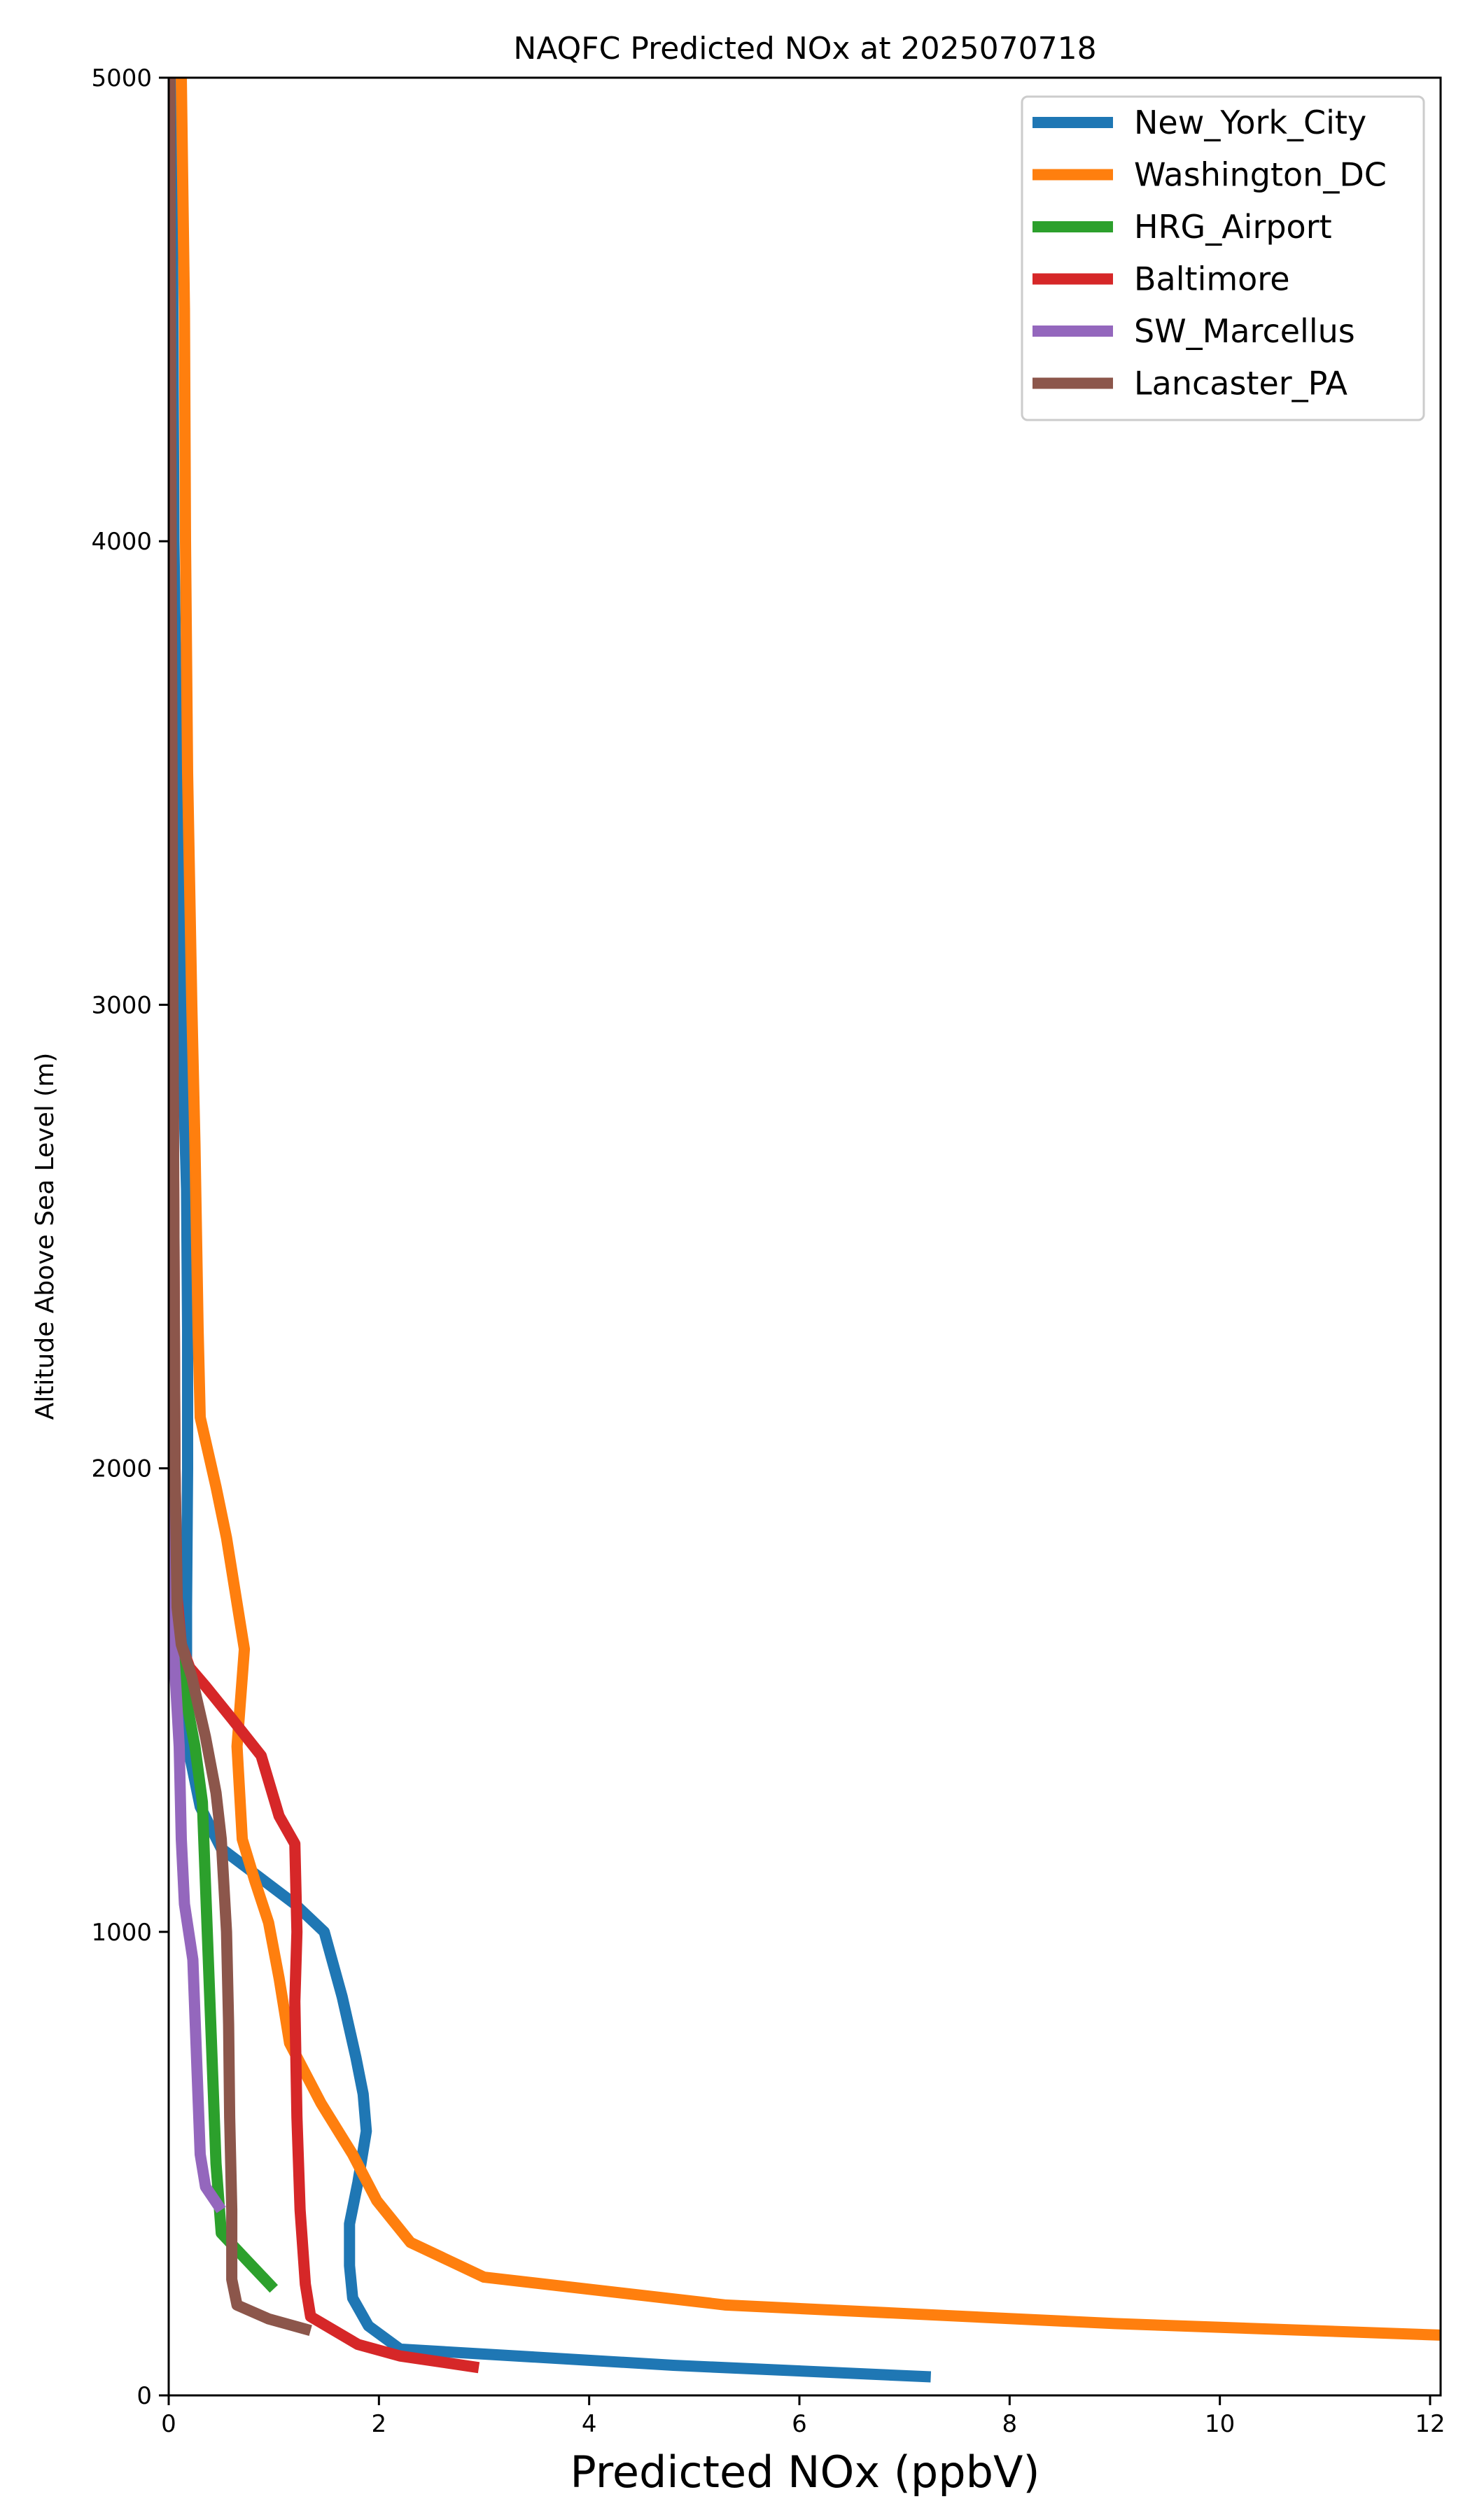  I want to click on x-tick-label: 2, so click(379, 2424).